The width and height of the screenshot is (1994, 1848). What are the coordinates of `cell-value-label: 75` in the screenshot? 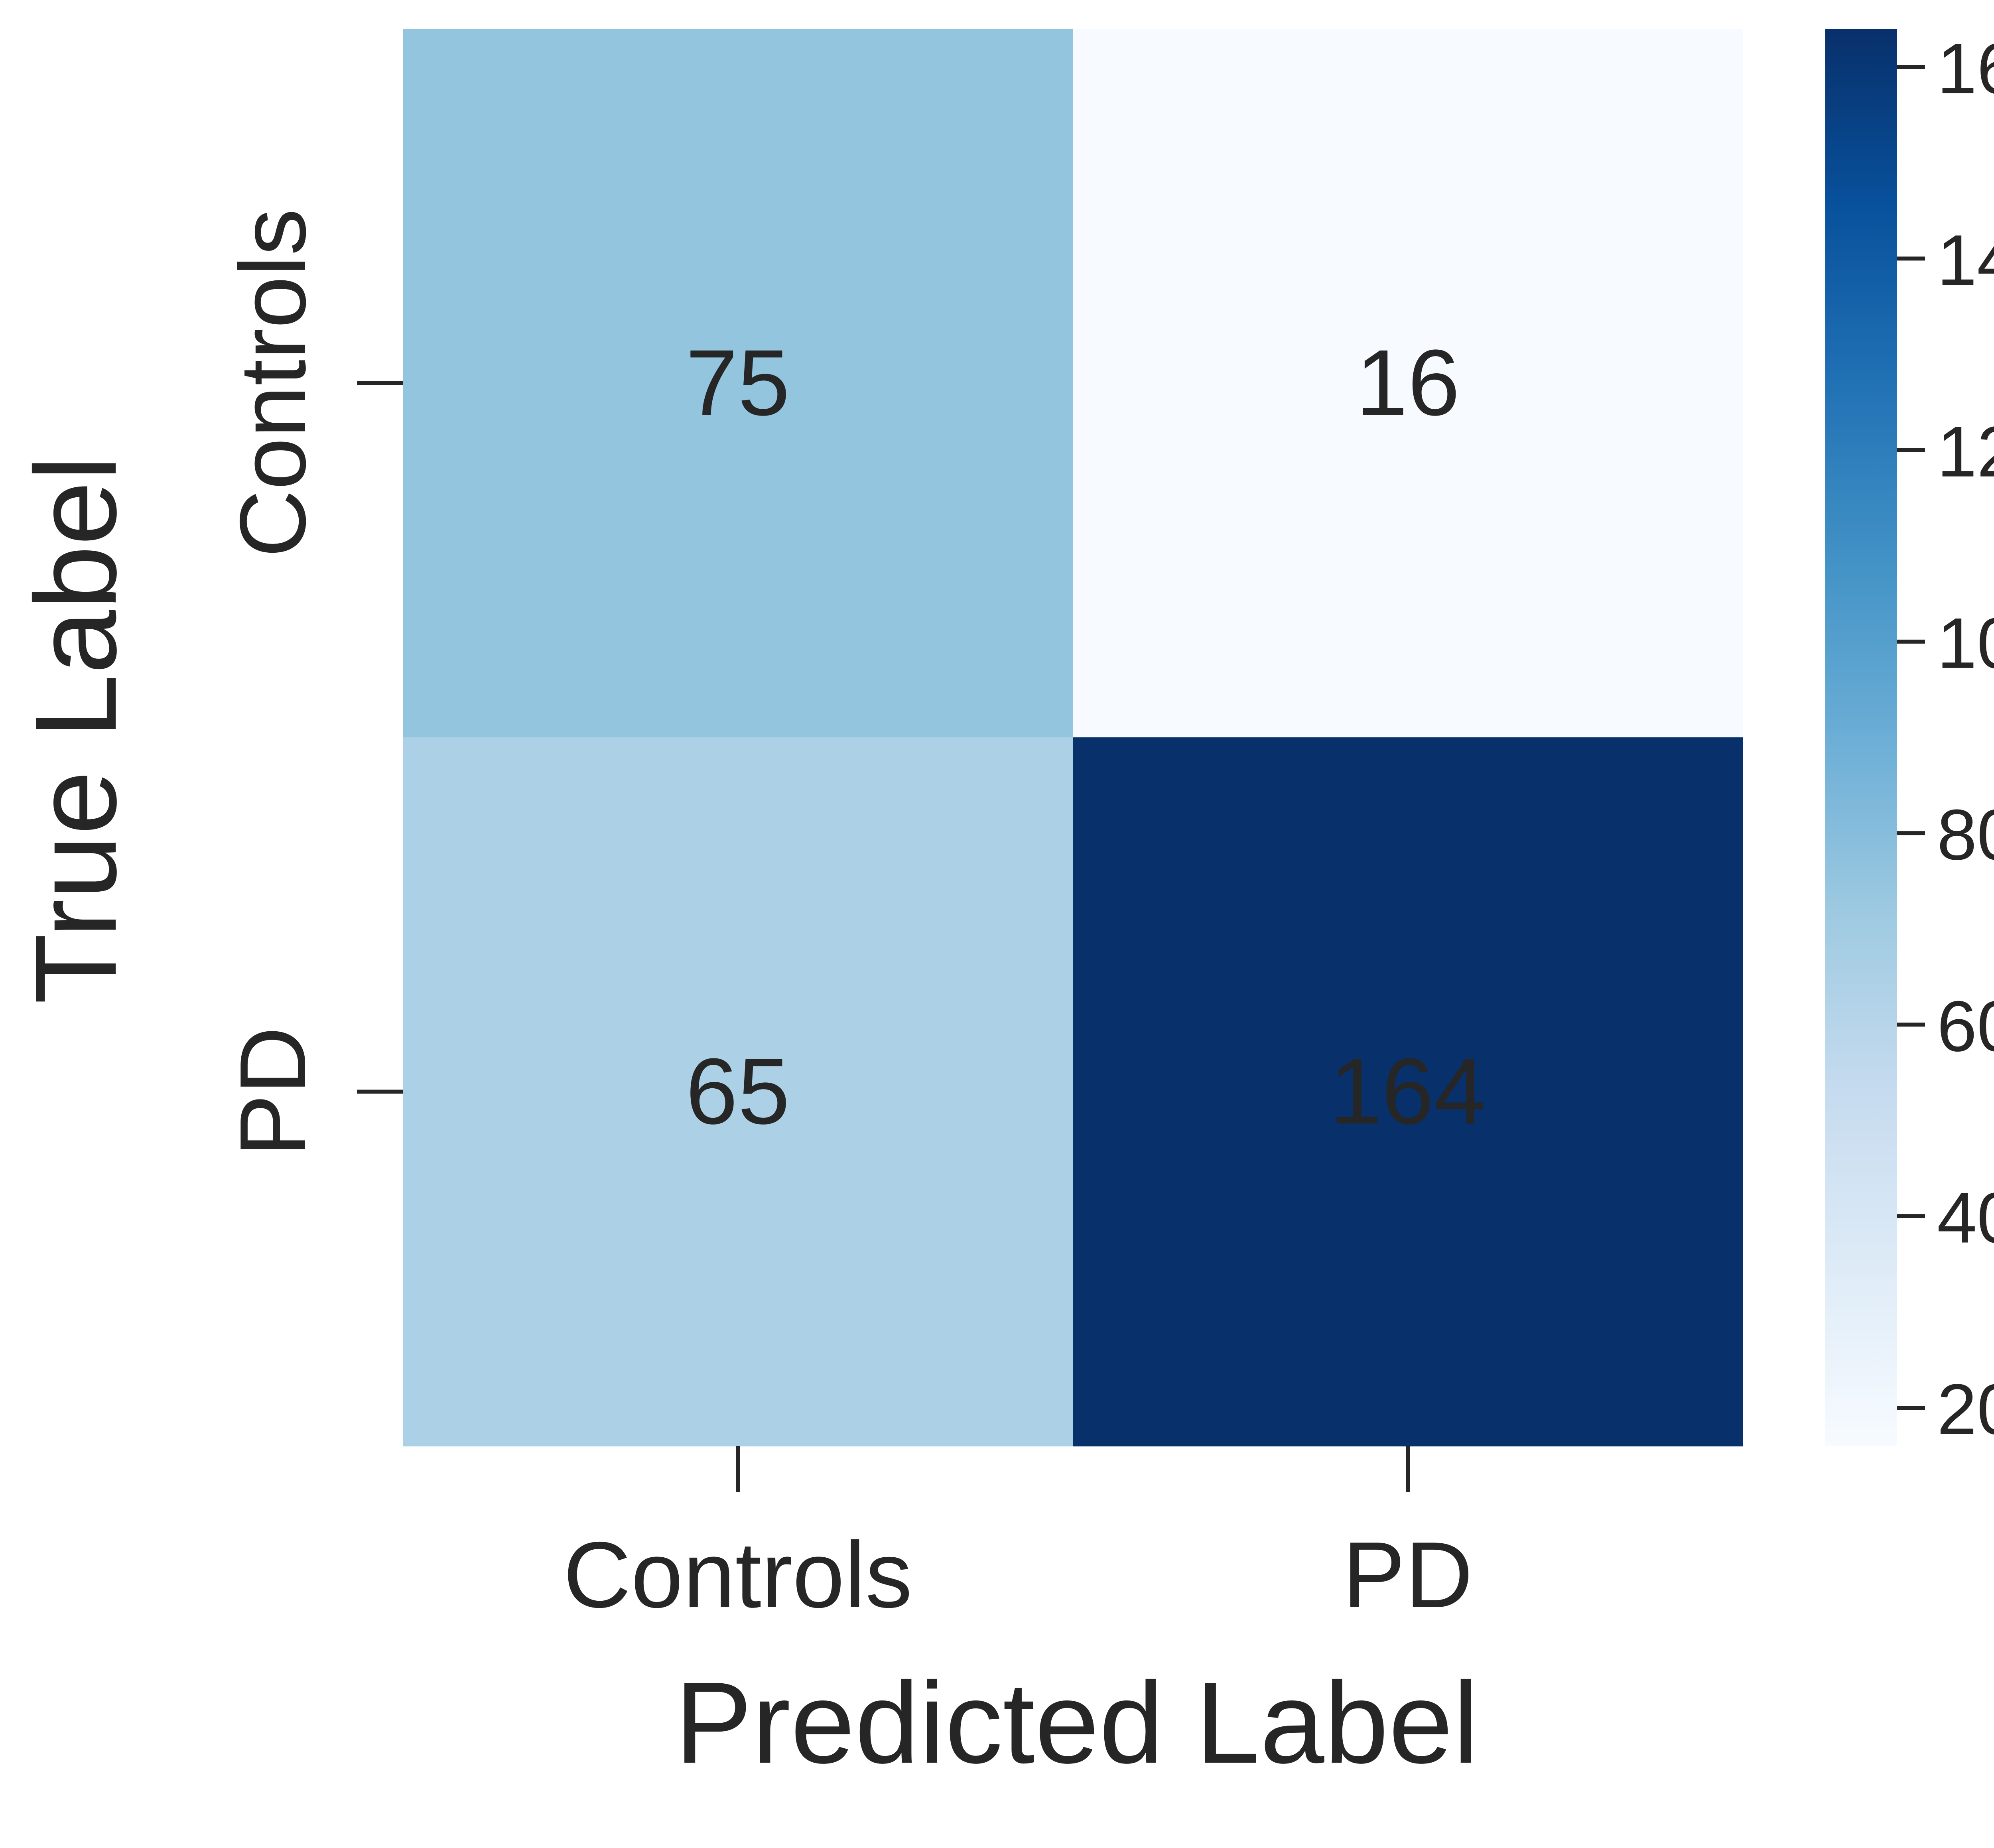 It's located at (738, 383).